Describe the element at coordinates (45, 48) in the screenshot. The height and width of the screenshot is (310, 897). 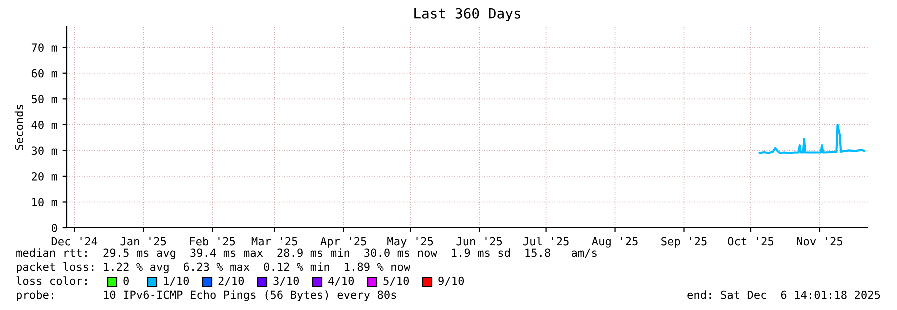
I see `y-tick-label: 70 m` at that location.